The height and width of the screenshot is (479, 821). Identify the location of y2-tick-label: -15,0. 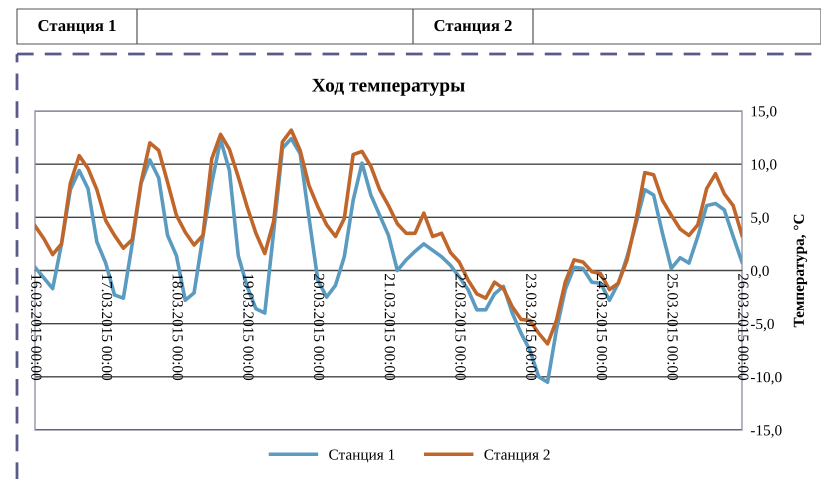
(766, 431).